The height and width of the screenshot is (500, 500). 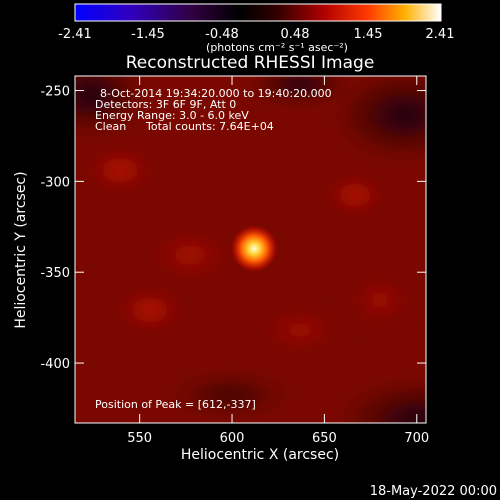 What do you see at coordinates (55, 364) in the screenshot?
I see `y-tick-label: -400` at bounding box center [55, 364].